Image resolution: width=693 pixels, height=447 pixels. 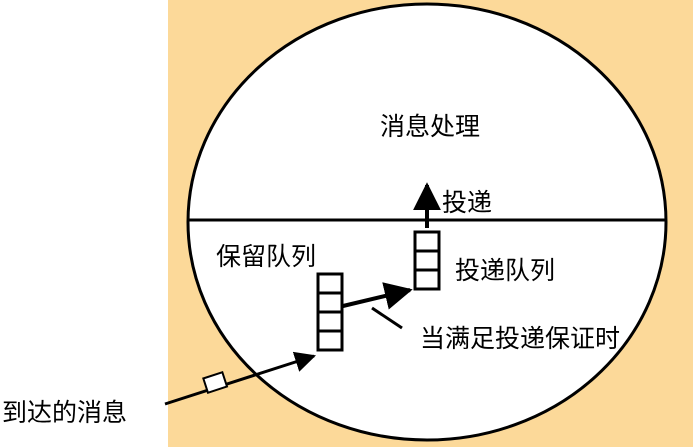 What do you see at coordinates (65, 412) in the screenshot?
I see `arriving-message-label: 到达的消息` at bounding box center [65, 412].